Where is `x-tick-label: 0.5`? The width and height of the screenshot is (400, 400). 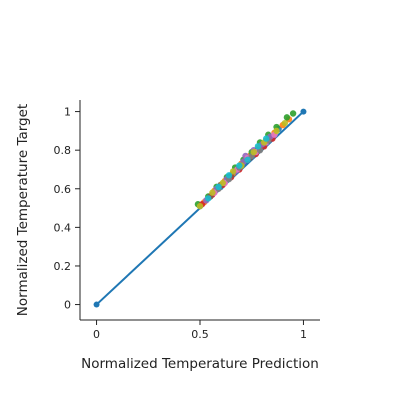 x-tick-label: 0.5 is located at coordinates (200, 334).